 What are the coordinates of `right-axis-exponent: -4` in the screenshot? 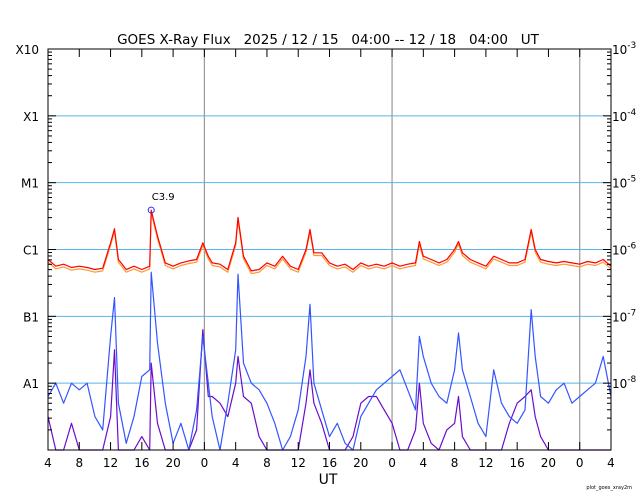 It's located at (631, 113).